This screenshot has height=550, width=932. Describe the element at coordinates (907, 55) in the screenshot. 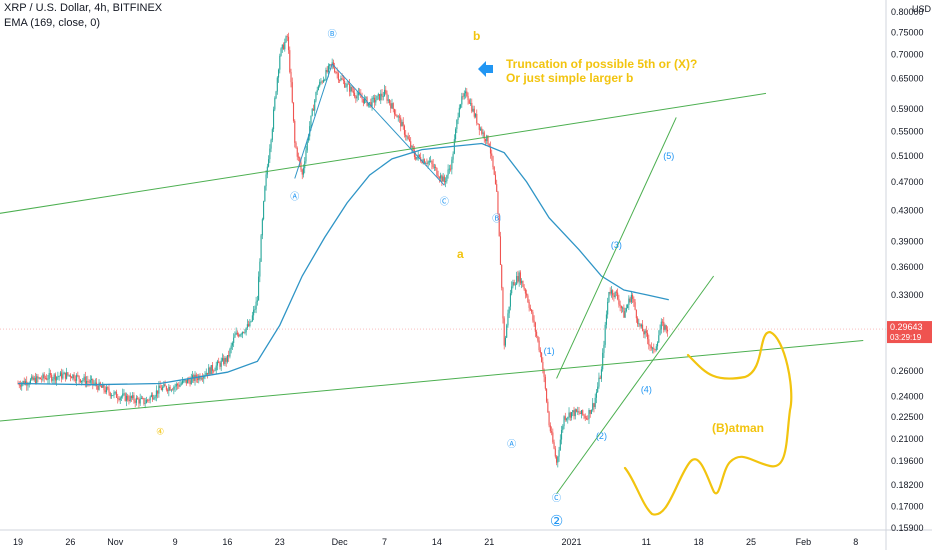

I see `price-tick-label: 0.70000` at that location.